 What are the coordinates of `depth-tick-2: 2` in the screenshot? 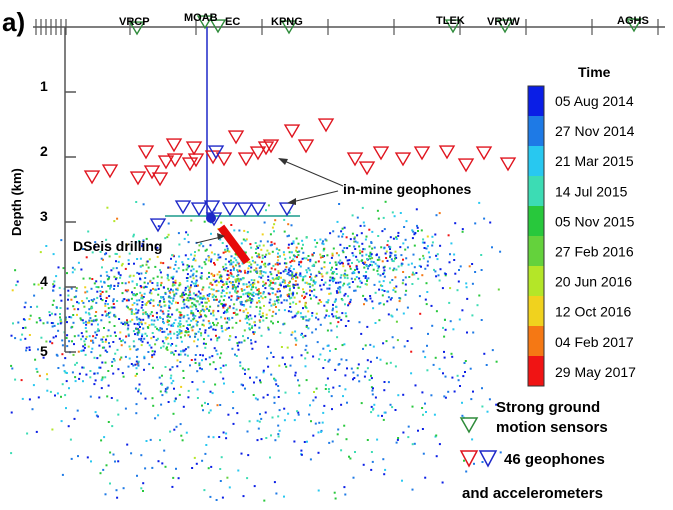 It's located at (44, 151).